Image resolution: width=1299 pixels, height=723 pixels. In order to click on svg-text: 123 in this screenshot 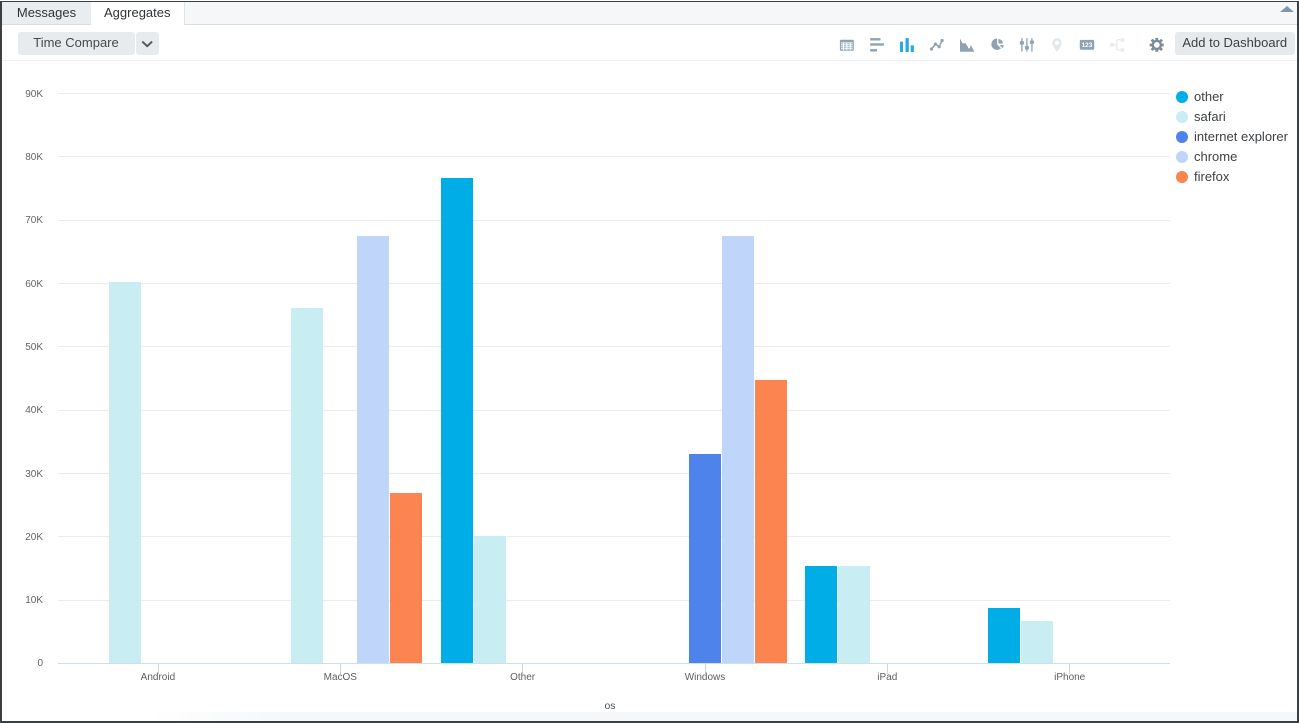, I will do `click(1087, 45)`.